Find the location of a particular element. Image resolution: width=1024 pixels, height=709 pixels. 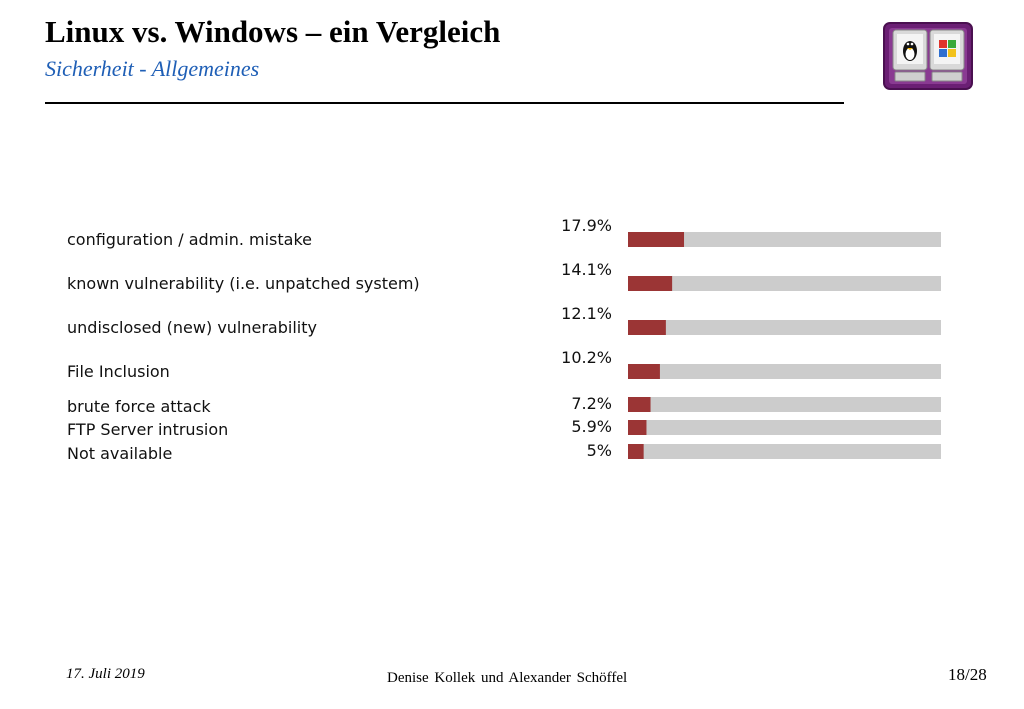

category-label: configuration / admin. mistake is located at coordinates (189, 239).